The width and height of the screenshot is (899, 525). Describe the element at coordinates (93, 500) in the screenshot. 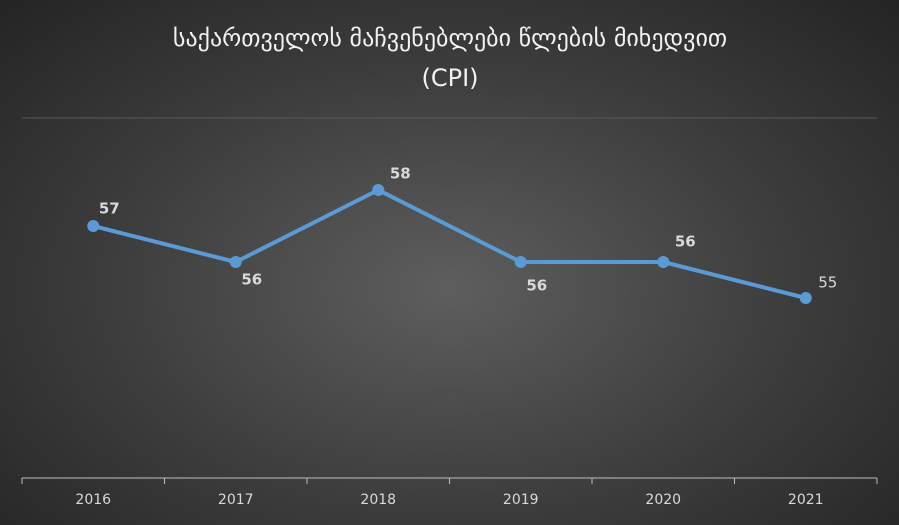

I see `x-tick-label: 2016` at that location.